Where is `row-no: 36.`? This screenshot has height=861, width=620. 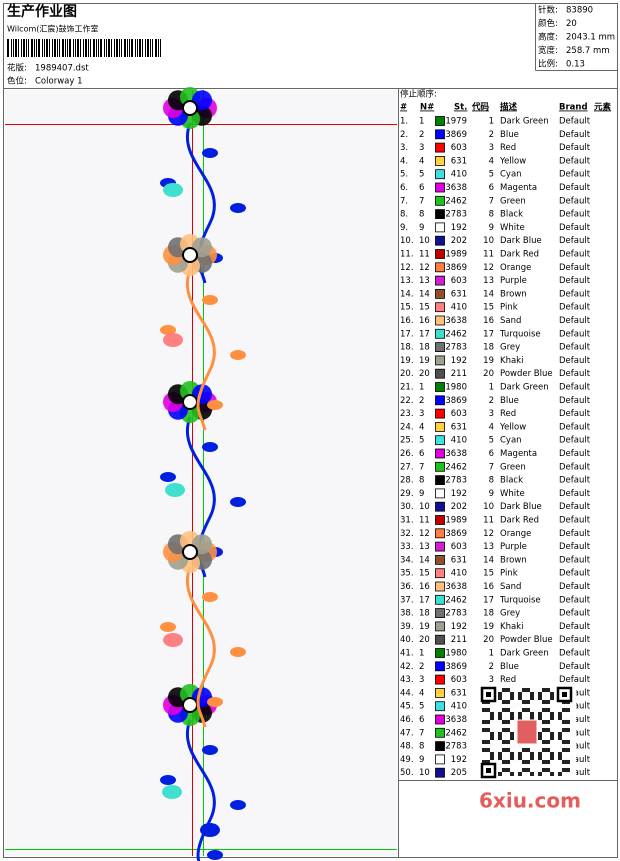 row-no: 36. is located at coordinates (407, 587).